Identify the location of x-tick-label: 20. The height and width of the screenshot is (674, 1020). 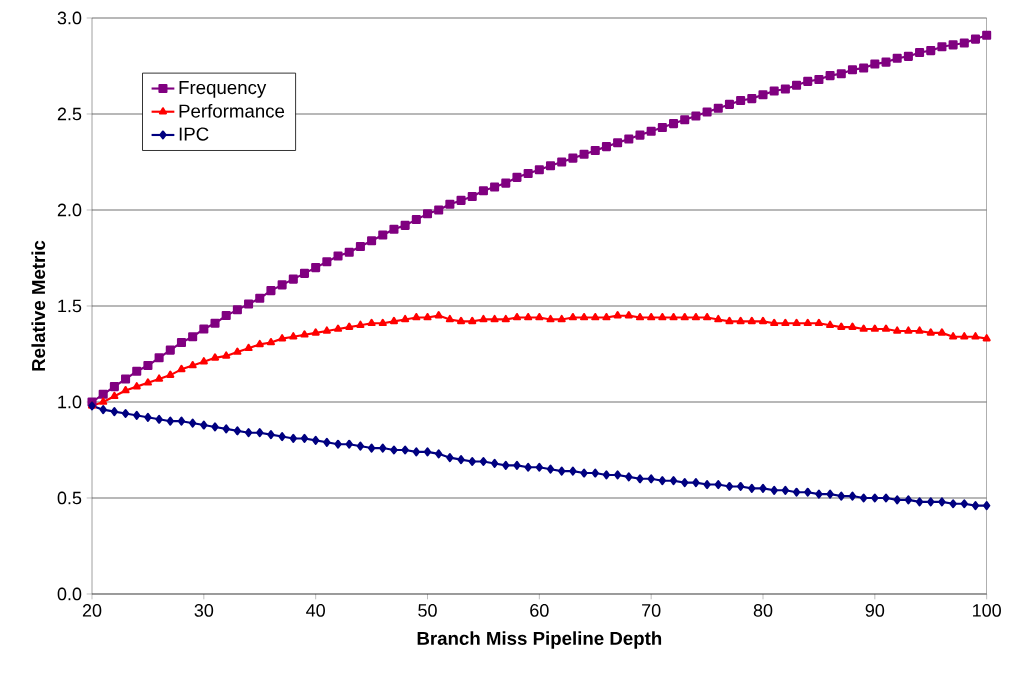
(92, 610).